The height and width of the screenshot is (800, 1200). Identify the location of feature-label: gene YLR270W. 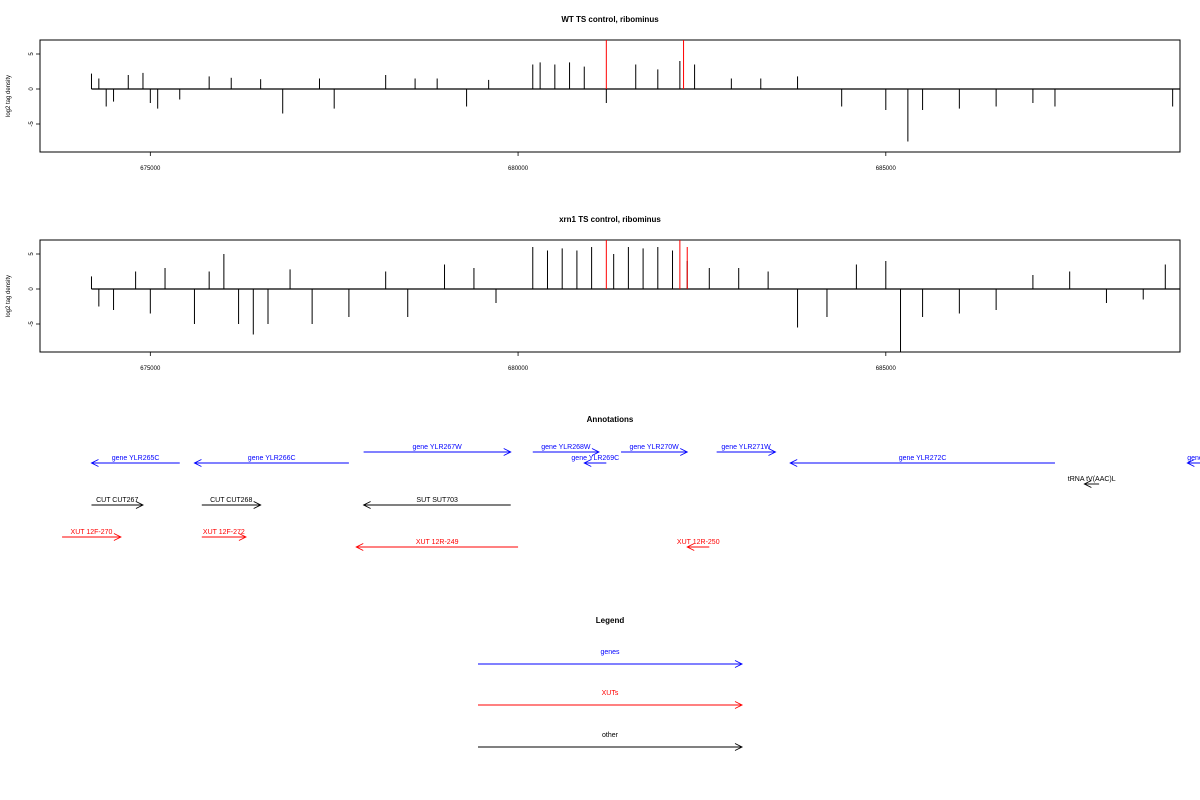
(654, 447).